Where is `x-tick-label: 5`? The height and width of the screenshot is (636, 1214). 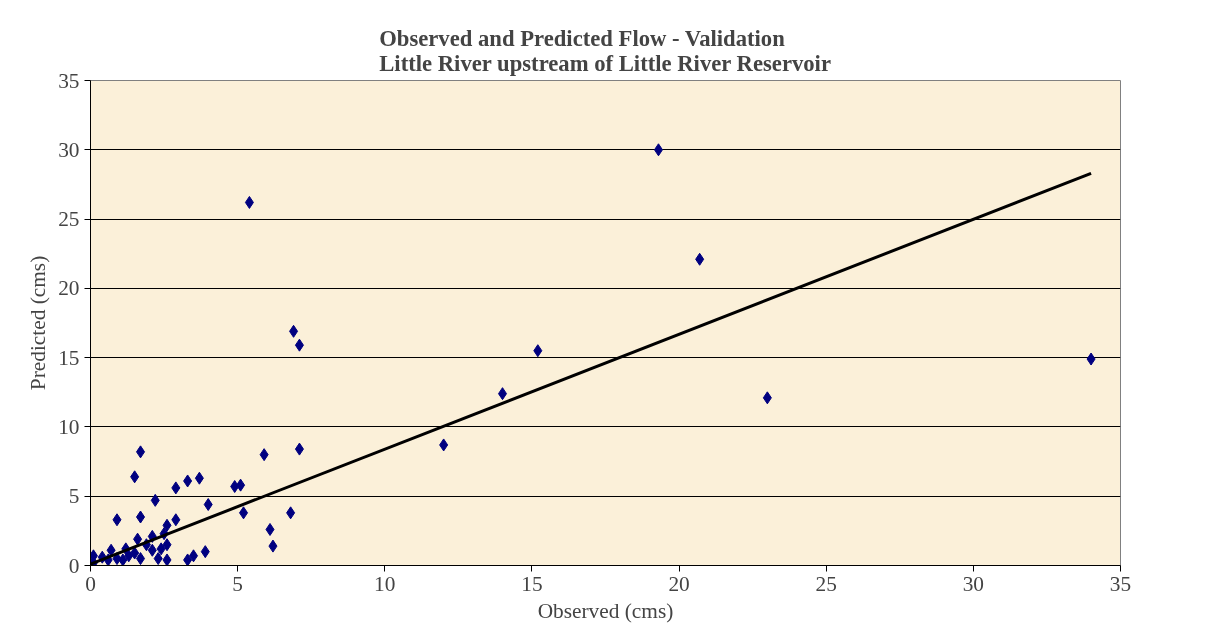 x-tick-label: 5 is located at coordinates (237, 583).